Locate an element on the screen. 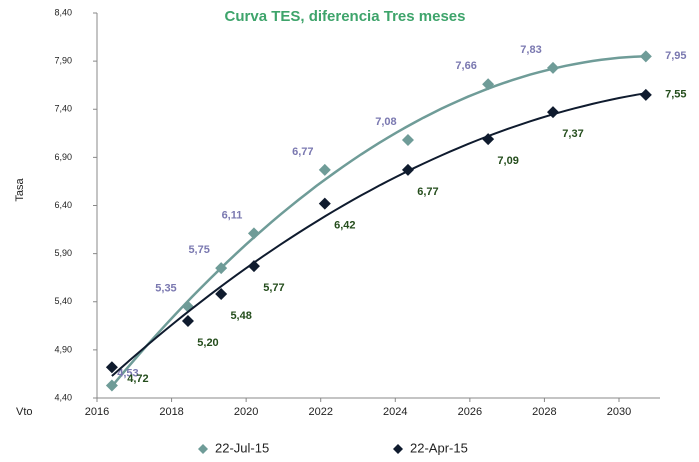 This screenshot has width=699, height=462. legend-label: 22-Jul-15 is located at coordinates (242, 447).